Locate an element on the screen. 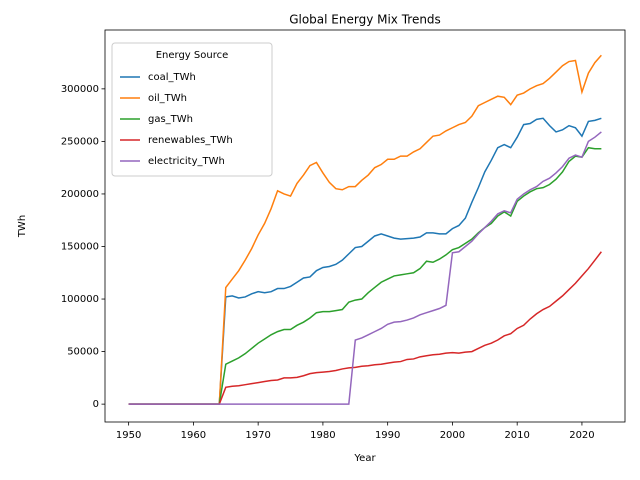  x-tick-label: 1970 is located at coordinates (257, 435).